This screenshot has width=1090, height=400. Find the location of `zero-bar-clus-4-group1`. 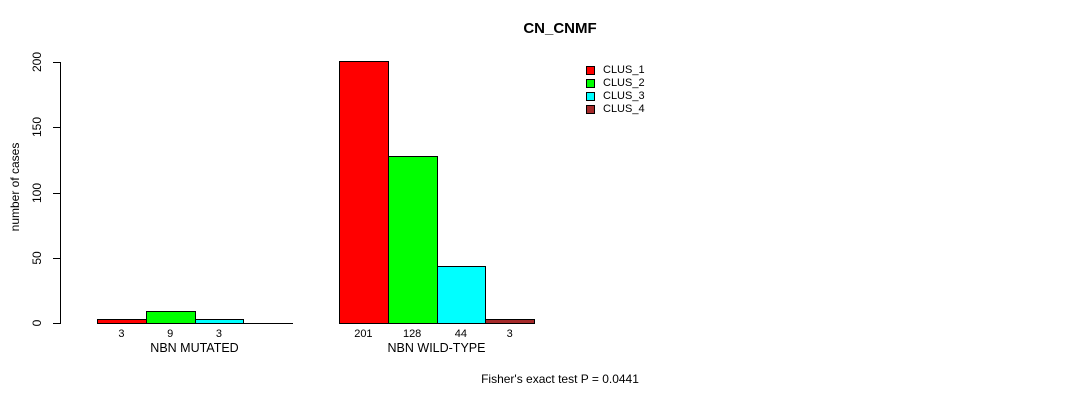

zero-bar-clus-4-group1 is located at coordinates (268, 323).